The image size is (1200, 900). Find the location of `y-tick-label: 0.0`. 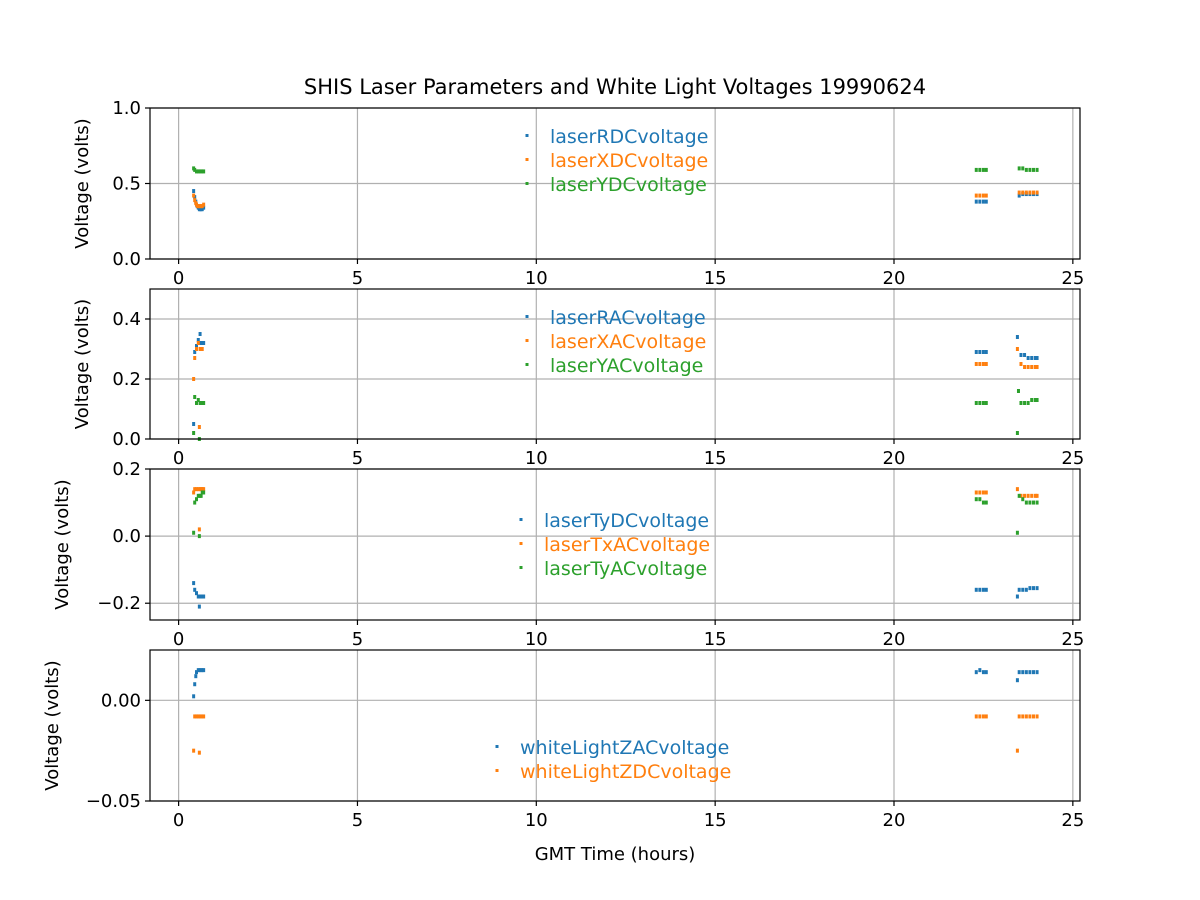

y-tick-label: 0.0 is located at coordinates (126, 439).